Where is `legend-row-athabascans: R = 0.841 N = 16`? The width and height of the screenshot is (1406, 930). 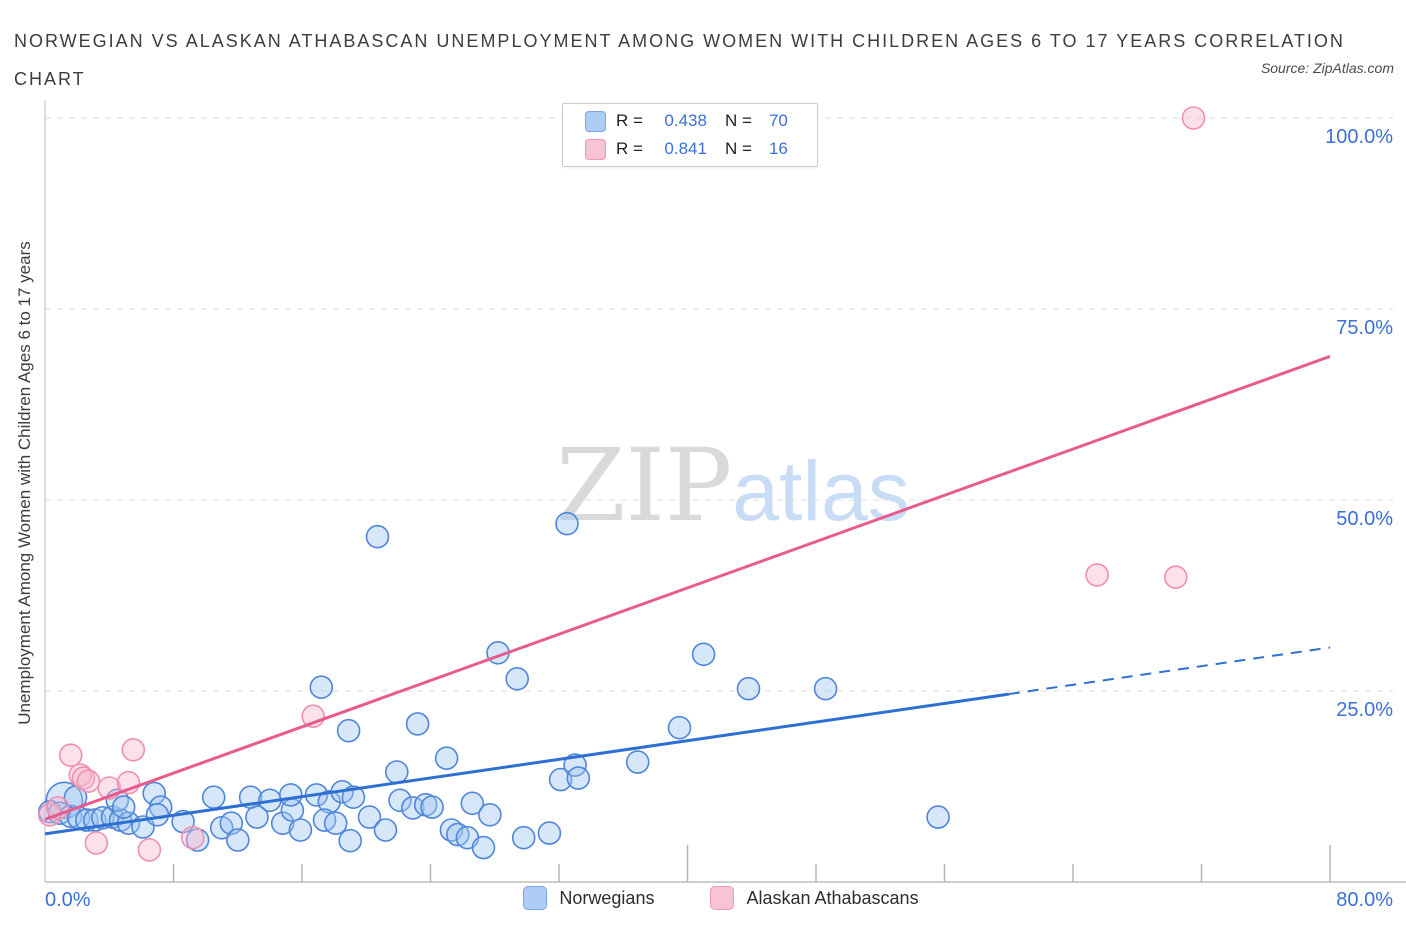 legend-row-athabascans: R = 0.841 N = 16 is located at coordinates (695, 149).